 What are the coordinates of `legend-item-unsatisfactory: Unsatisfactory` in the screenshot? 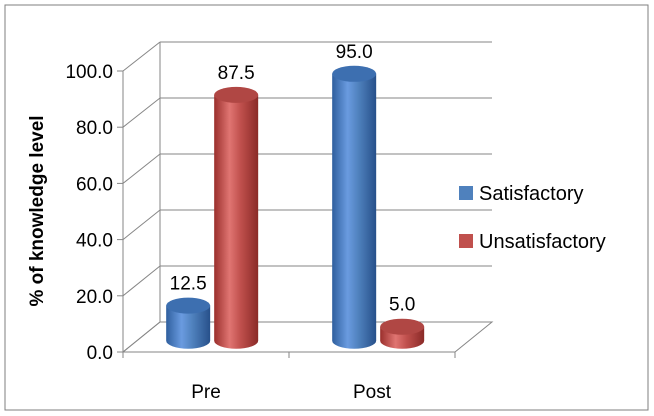 It's located at (532, 242).